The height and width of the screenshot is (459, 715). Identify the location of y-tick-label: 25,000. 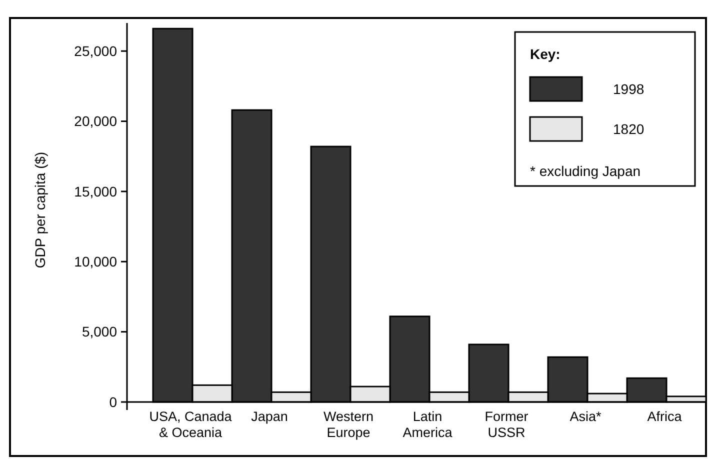
(96, 50).